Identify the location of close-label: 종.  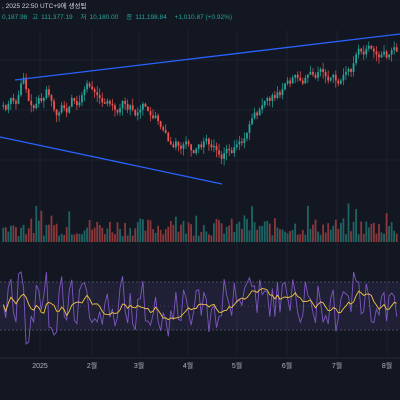
(129, 17).